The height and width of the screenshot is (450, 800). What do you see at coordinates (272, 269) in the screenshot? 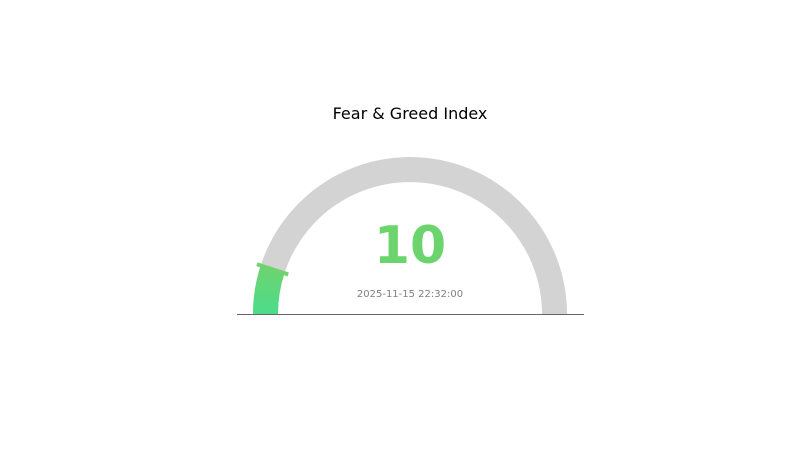
I see `gauge-value-marker` at bounding box center [272, 269].